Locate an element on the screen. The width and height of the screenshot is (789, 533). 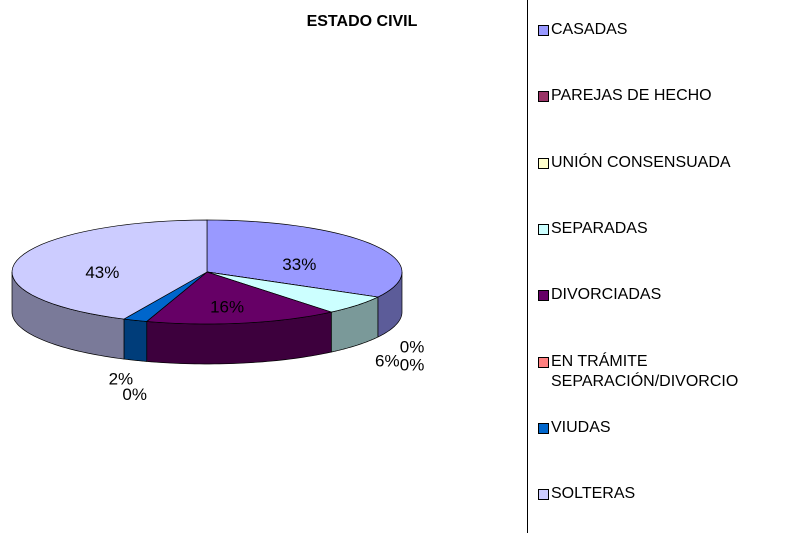
legend-item: SEPARADAS is located at coordinates (663, 229).